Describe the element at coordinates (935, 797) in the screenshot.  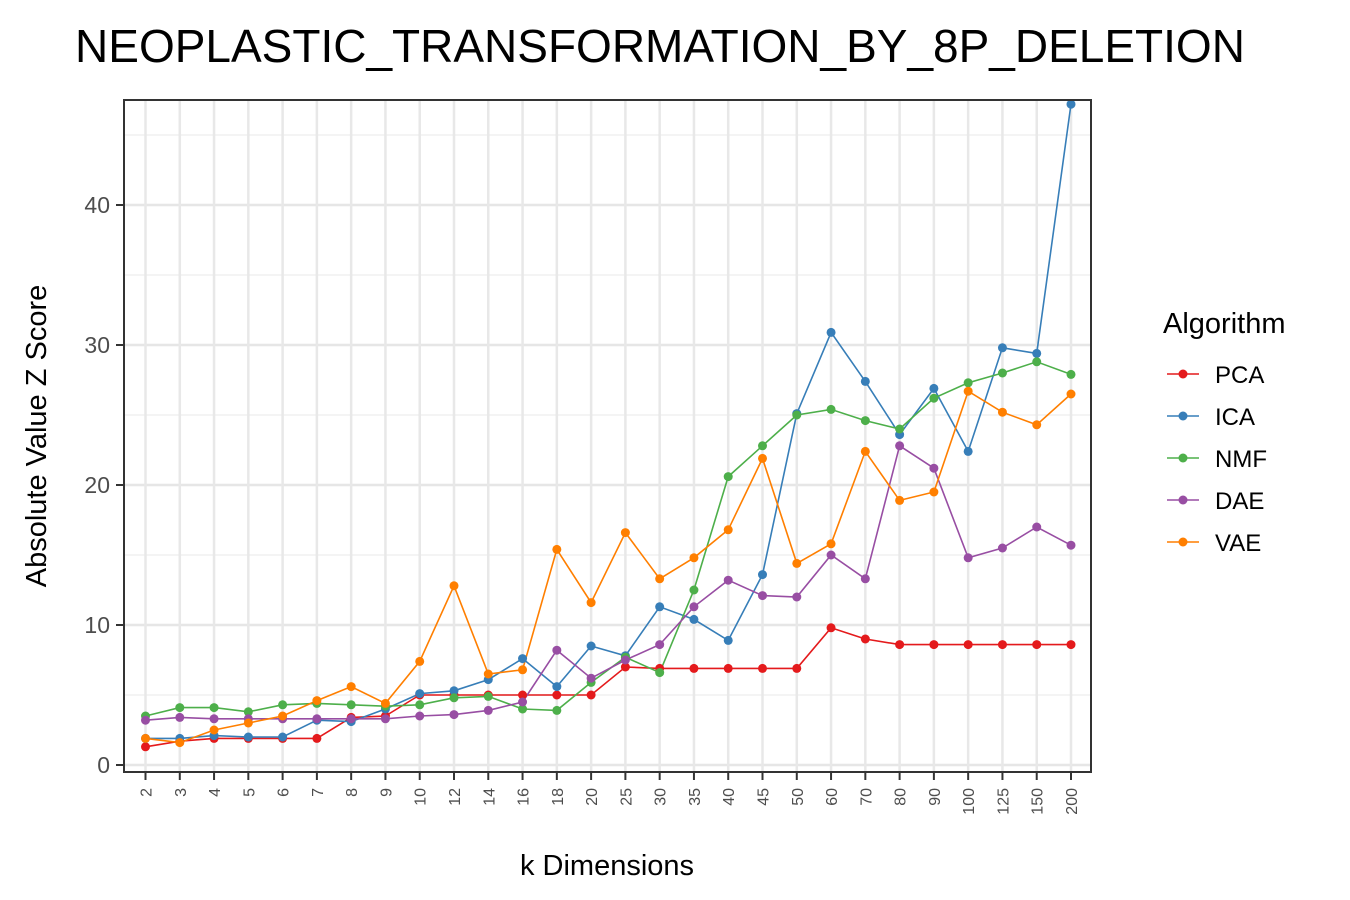
I see `x-tick-label: 90` at that location.